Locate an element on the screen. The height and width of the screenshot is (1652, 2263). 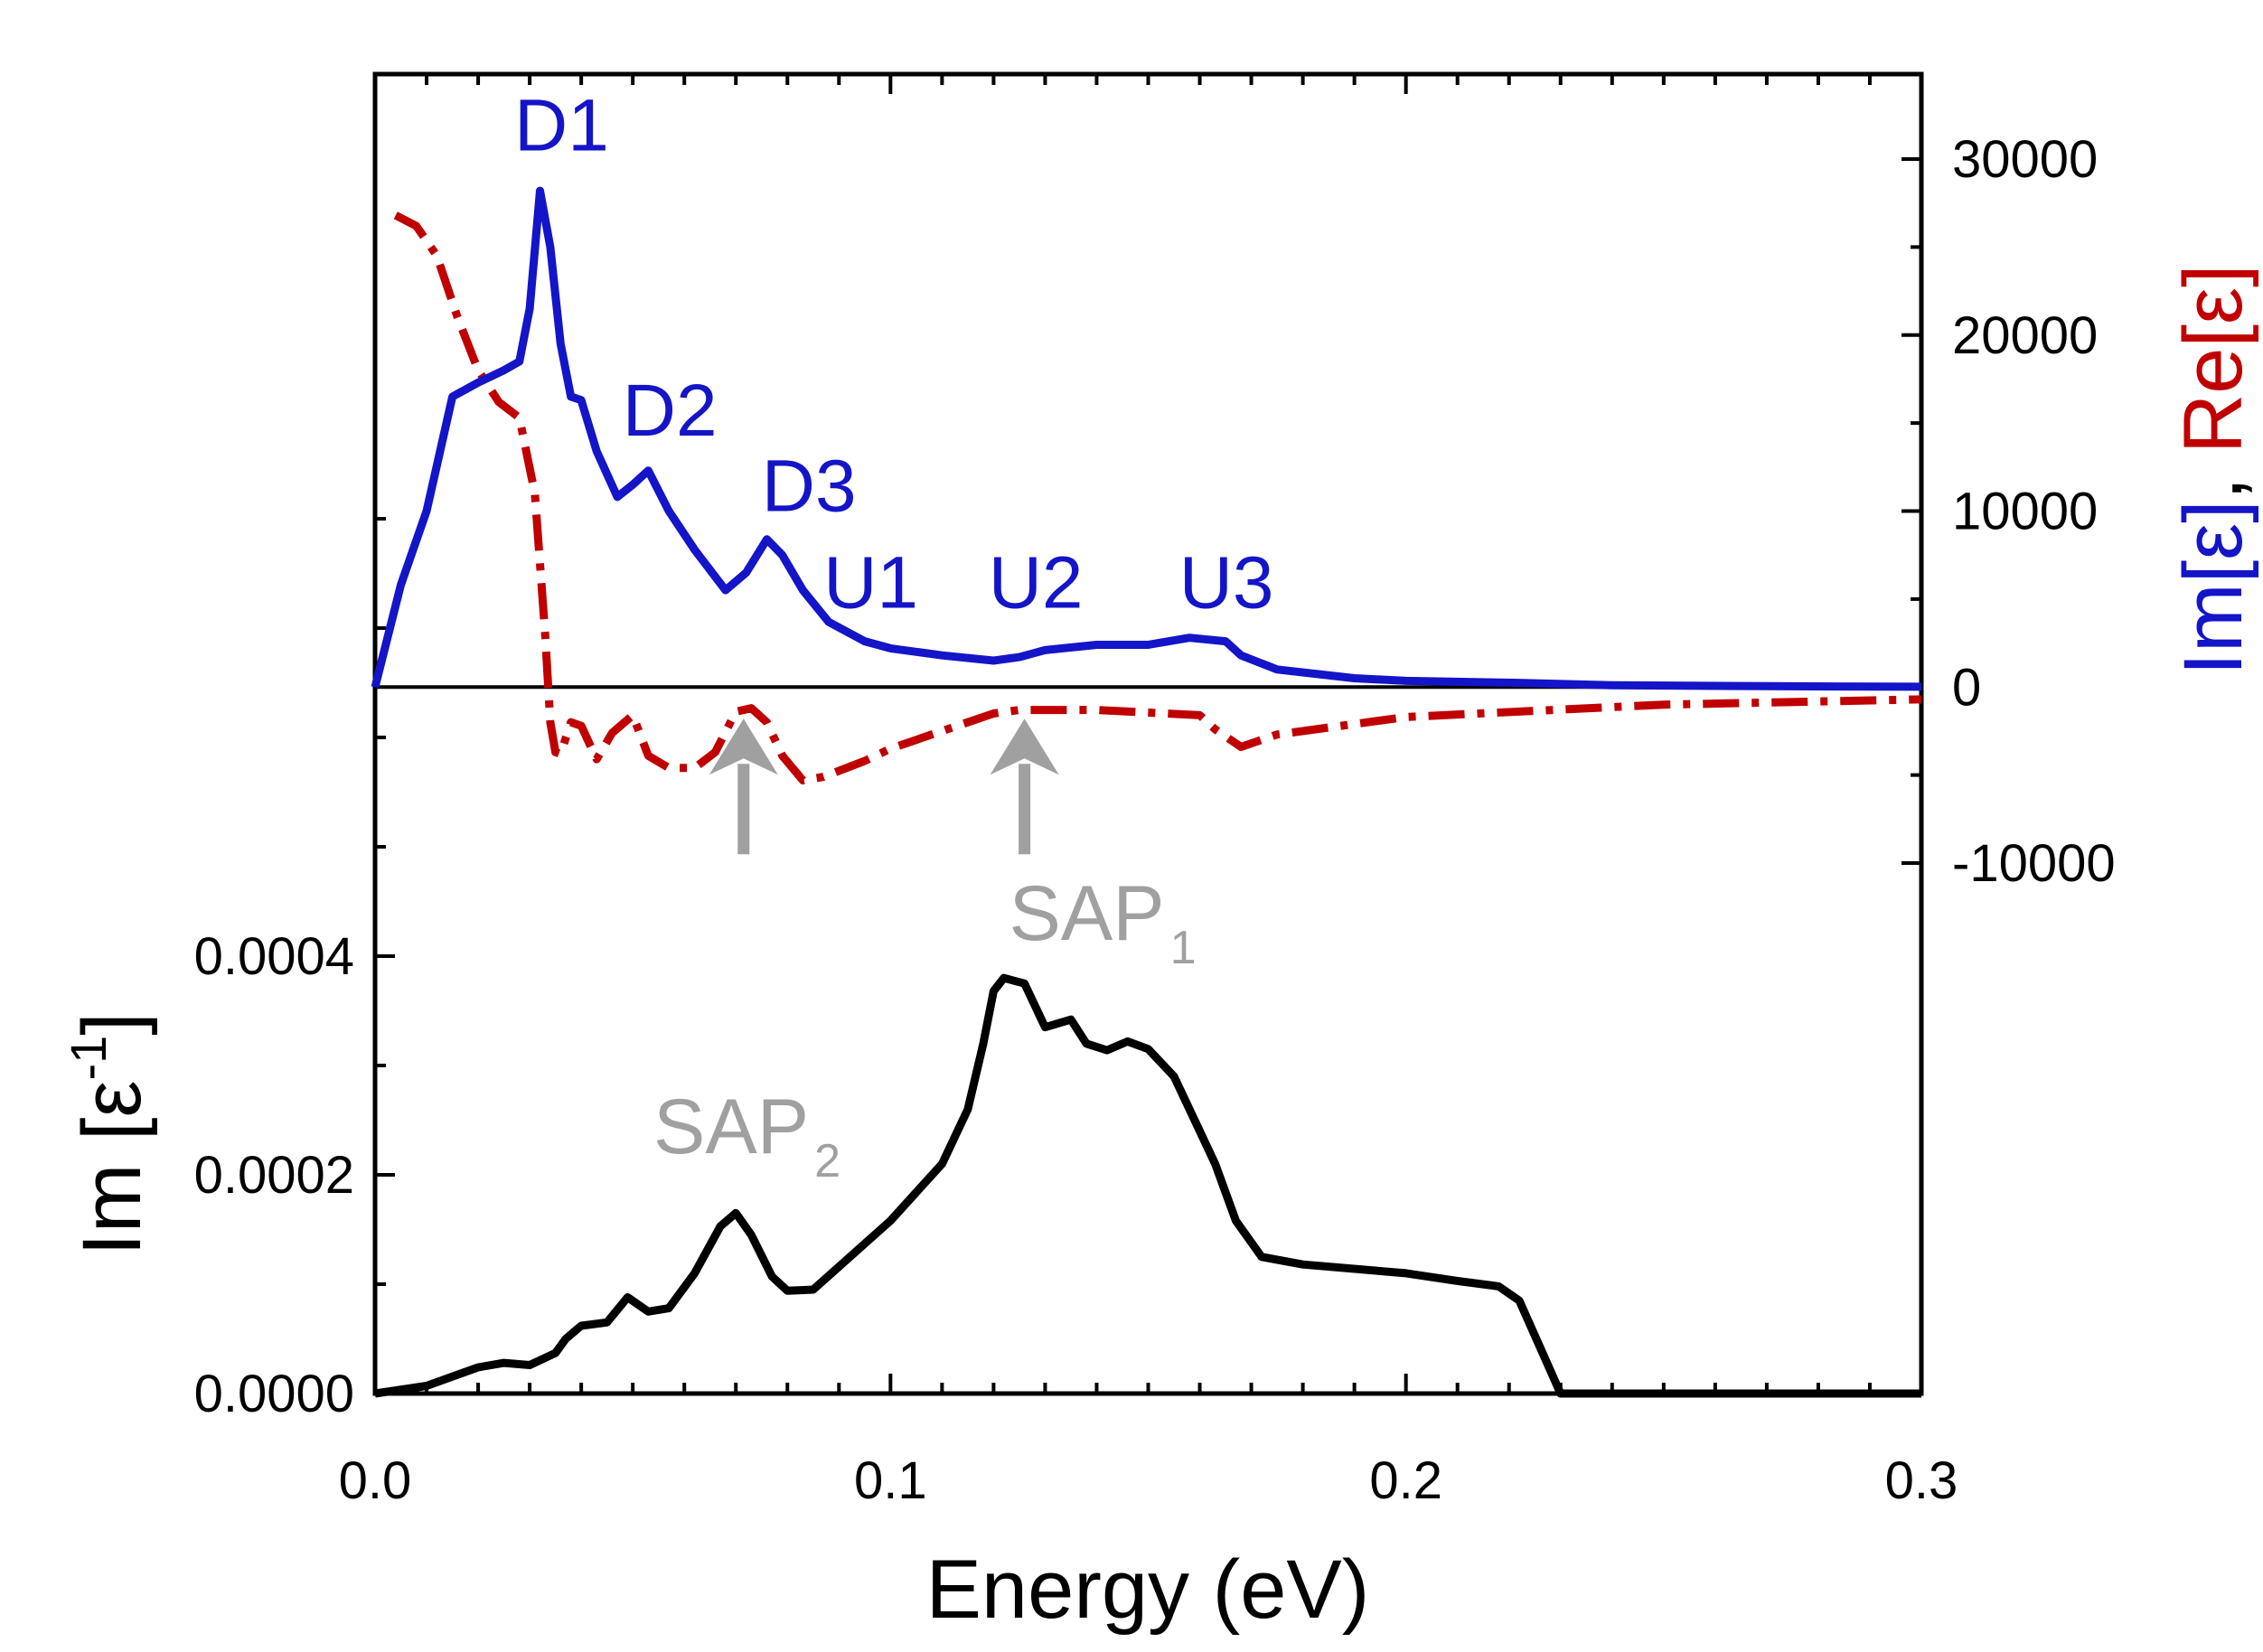
peak-label-d3: D3 is located at coordinates (810, 487).